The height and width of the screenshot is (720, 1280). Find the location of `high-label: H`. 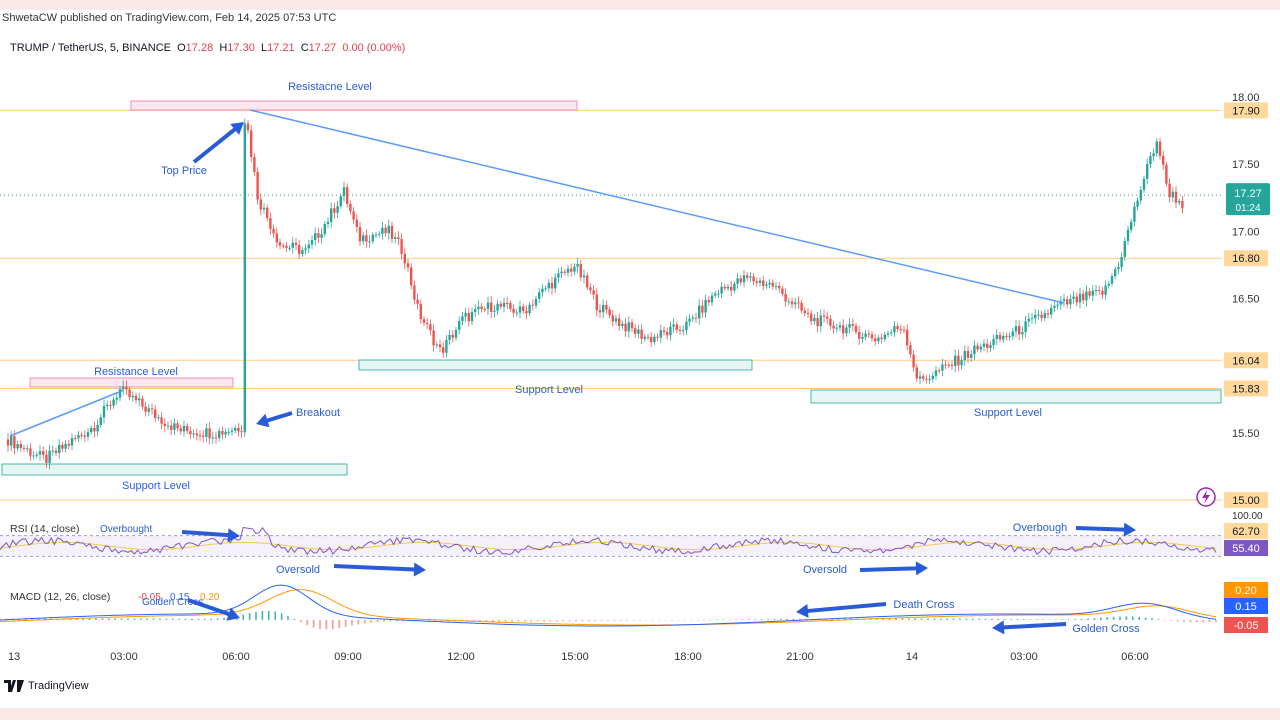

high-label: H is located at coordinates (223, 48).